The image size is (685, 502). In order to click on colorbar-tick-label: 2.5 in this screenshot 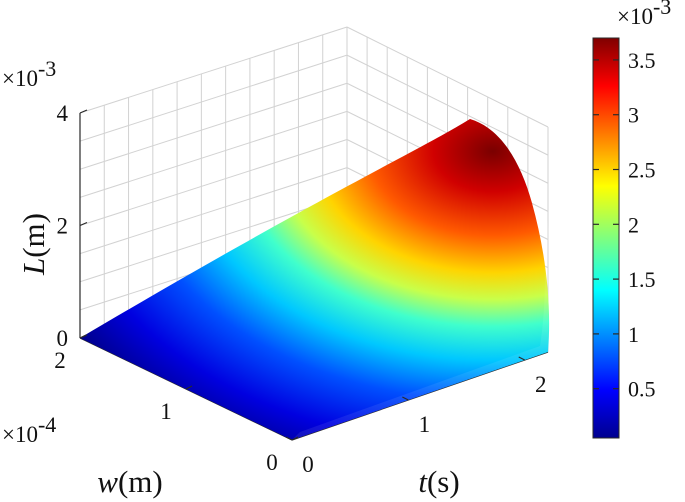, I will do `click(642, 170)`.